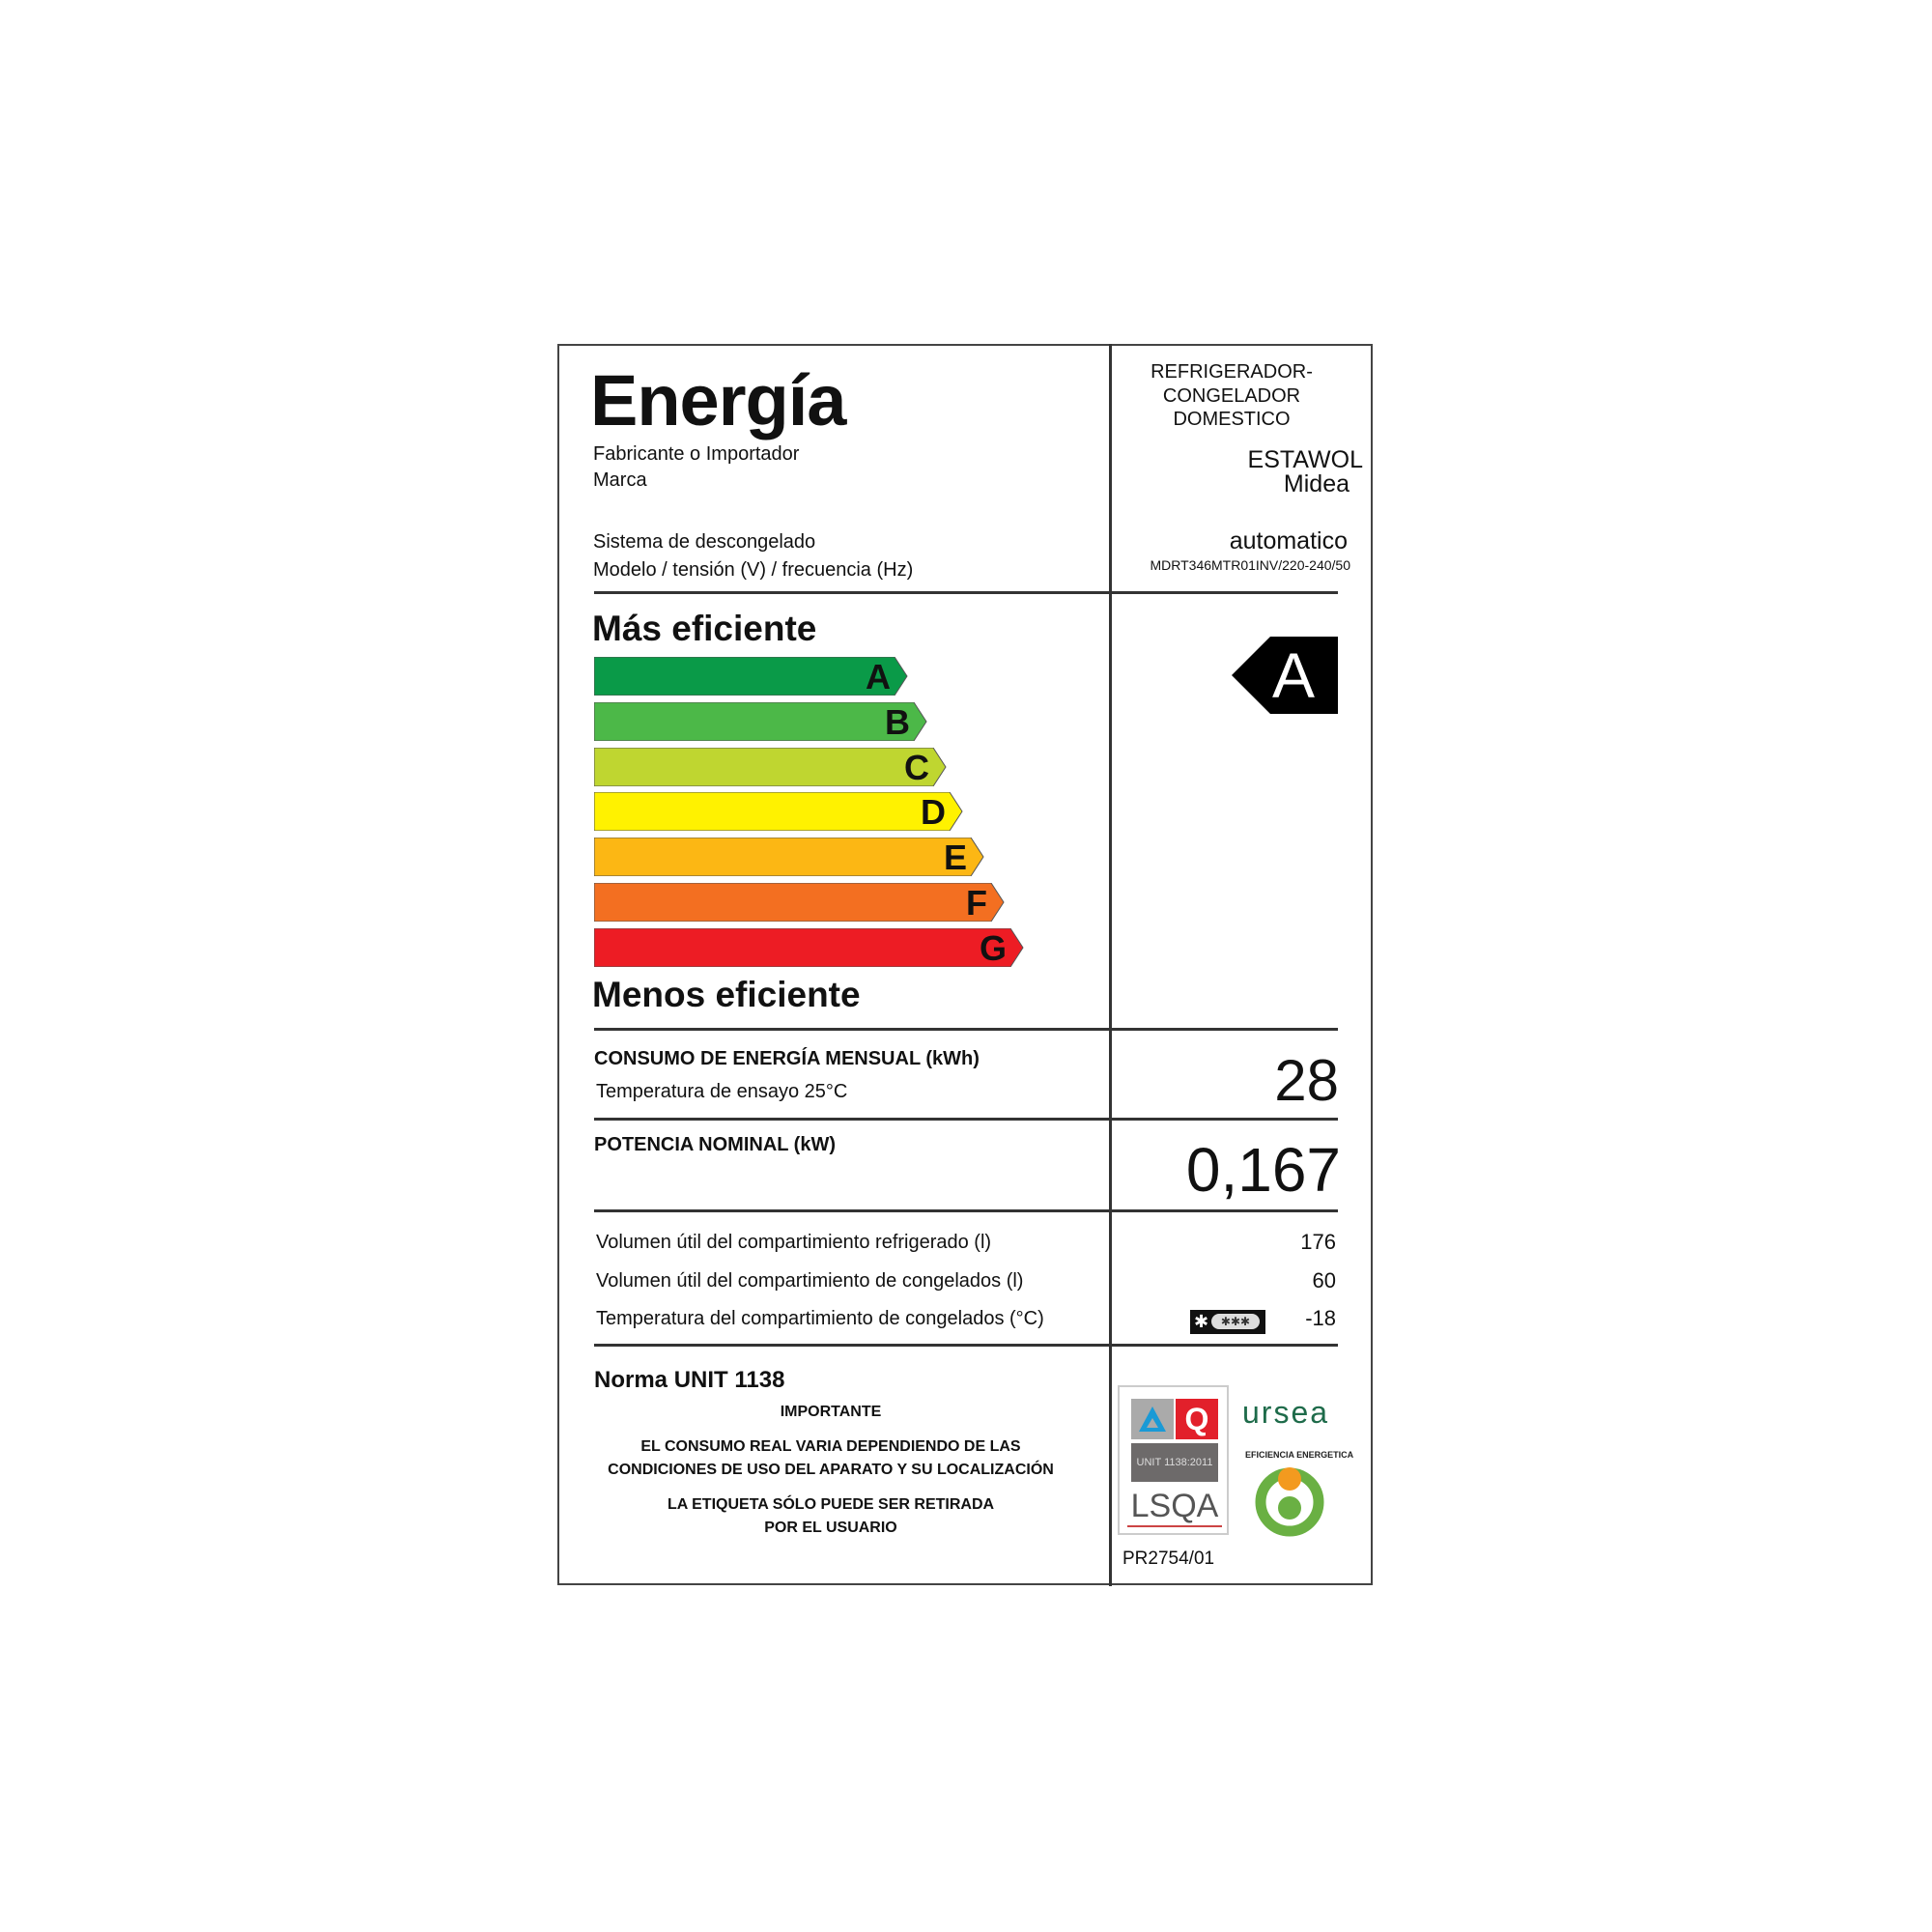 This screenshot has height=1932, width=1932. What do you see at coordinates (1168, 1558) in the screenshot?
I see `certificate-code: PR2754/01` at bounding box center [1168, 1558].